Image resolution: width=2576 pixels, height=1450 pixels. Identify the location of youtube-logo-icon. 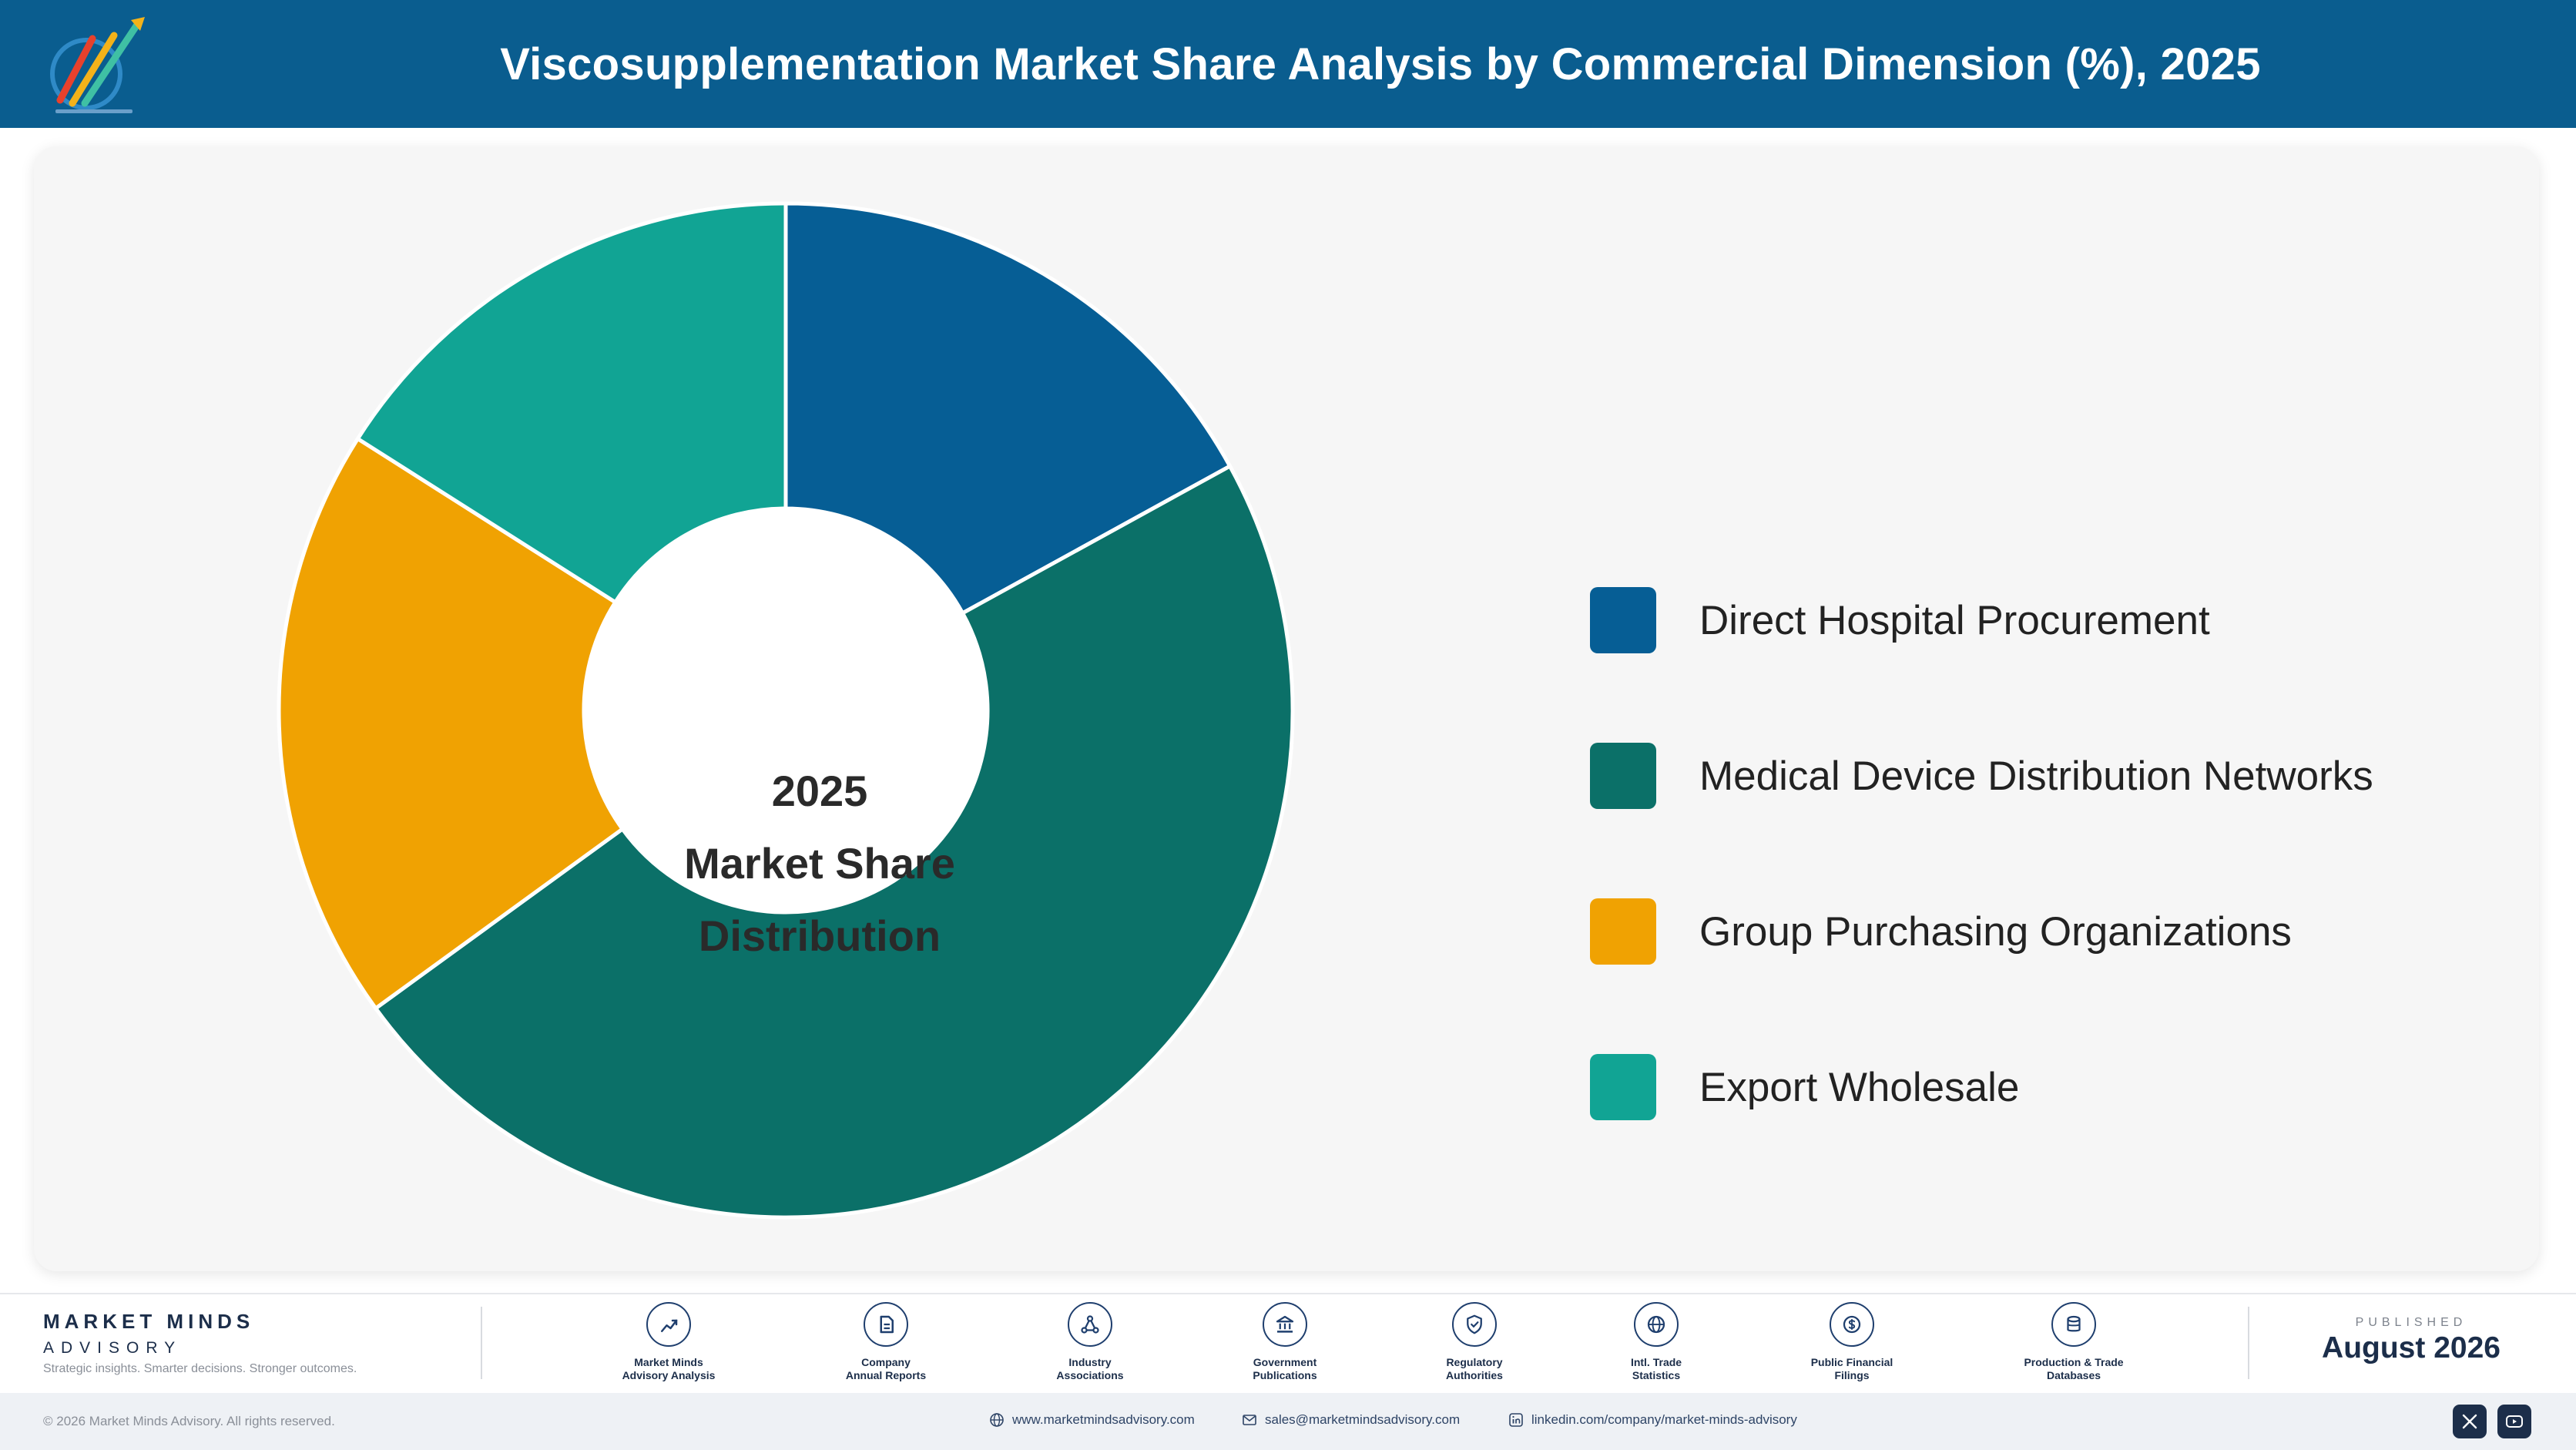
(2514, 1421).